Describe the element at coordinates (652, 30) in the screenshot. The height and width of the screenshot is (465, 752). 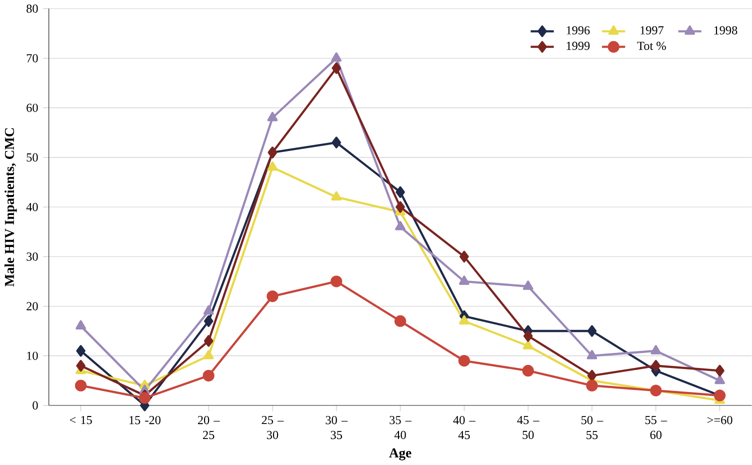
I see `legend-label: 1997` at that location.